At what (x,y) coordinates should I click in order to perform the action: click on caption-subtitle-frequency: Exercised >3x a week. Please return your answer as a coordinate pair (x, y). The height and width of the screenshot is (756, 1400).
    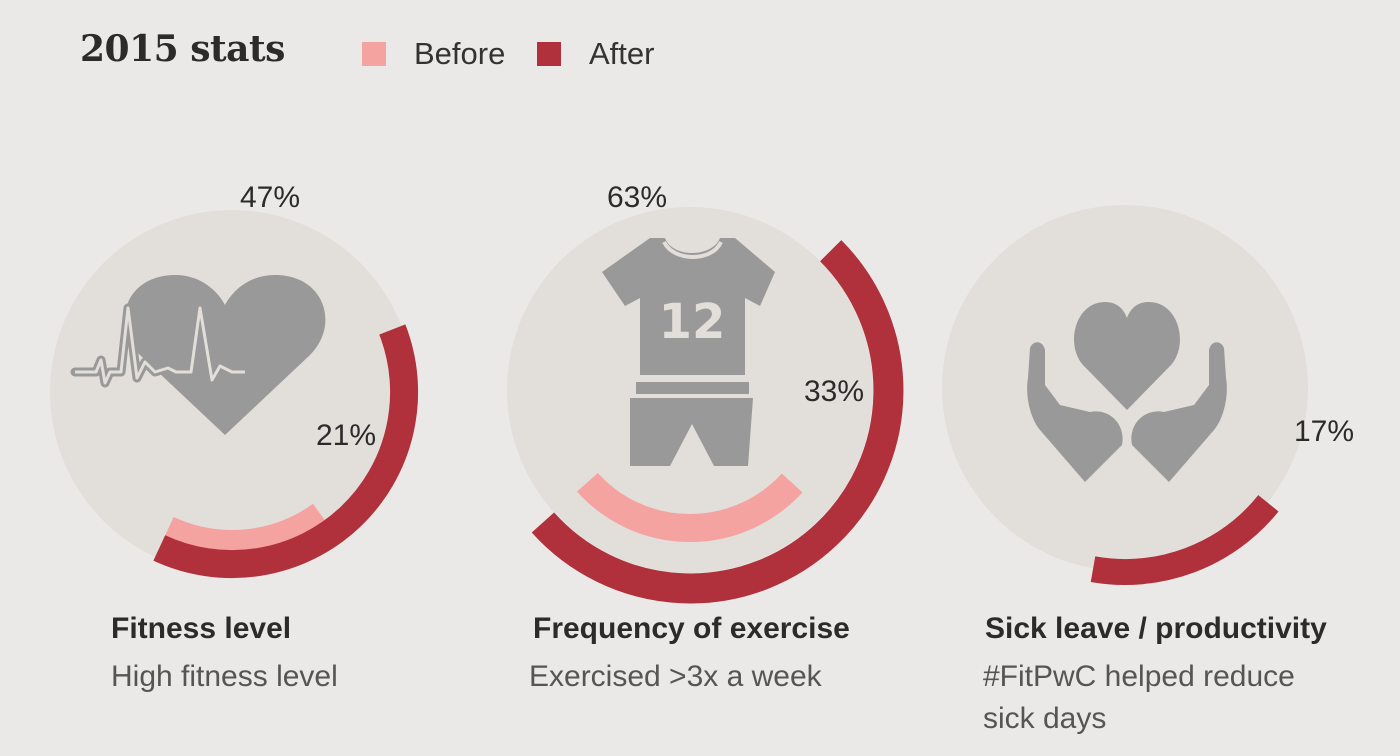
    Looking at the image, I should click on (675, 676).